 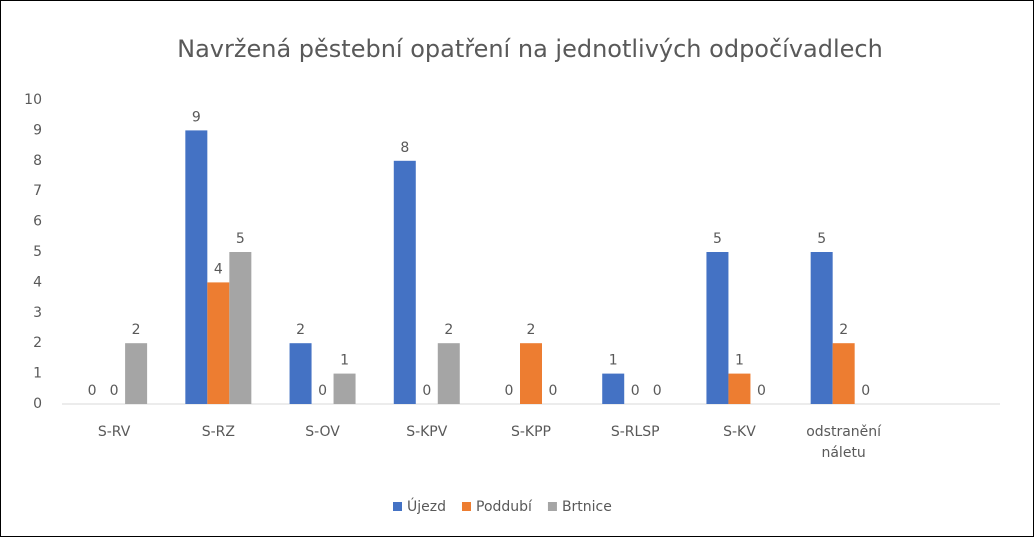 I want to click on x-tick-label: S-RLSP, so click(x=635, y=432).